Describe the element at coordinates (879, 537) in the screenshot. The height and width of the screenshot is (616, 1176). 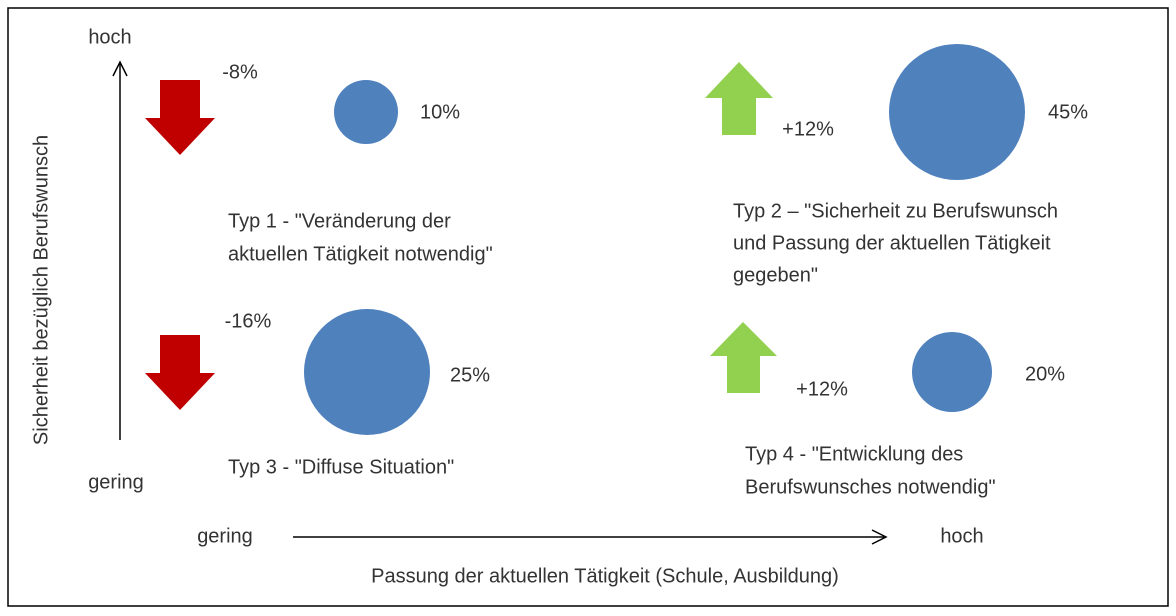
I see `x-axis-head` at that location.